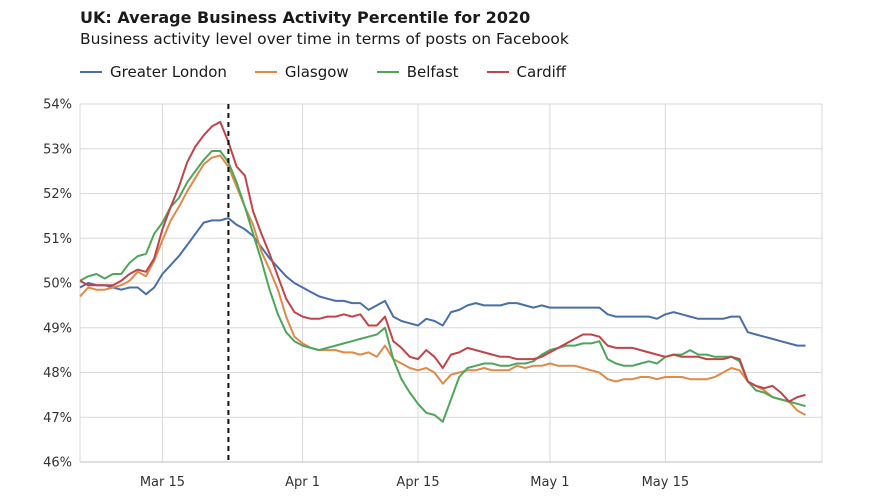 The image size is (890, 501). Describe the element at coordinates (541, 72) in the screenshot. I see `legend-label: Cardiff` at that location.